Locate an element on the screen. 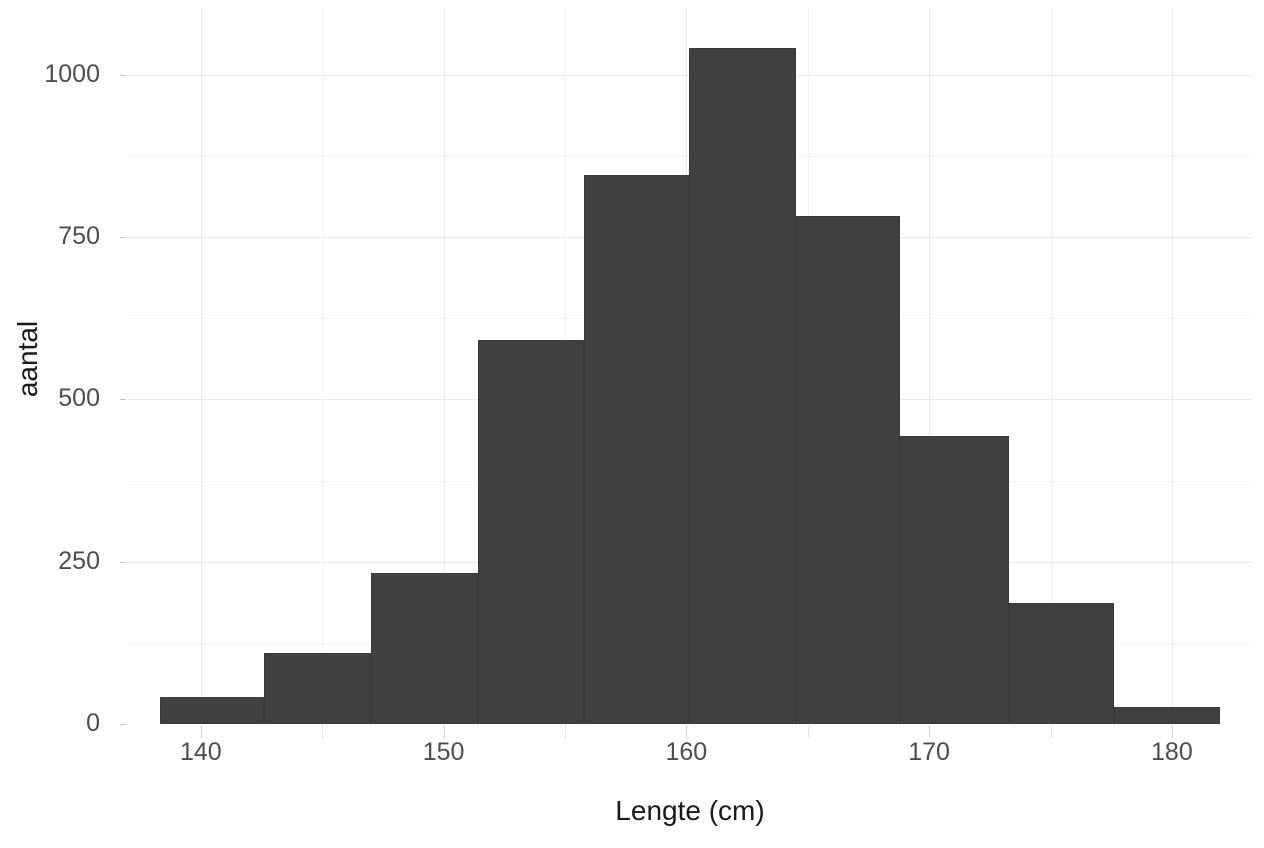 The image size is (1264, 848). y-tick-label: 0 is located at coordinates (93, 723).